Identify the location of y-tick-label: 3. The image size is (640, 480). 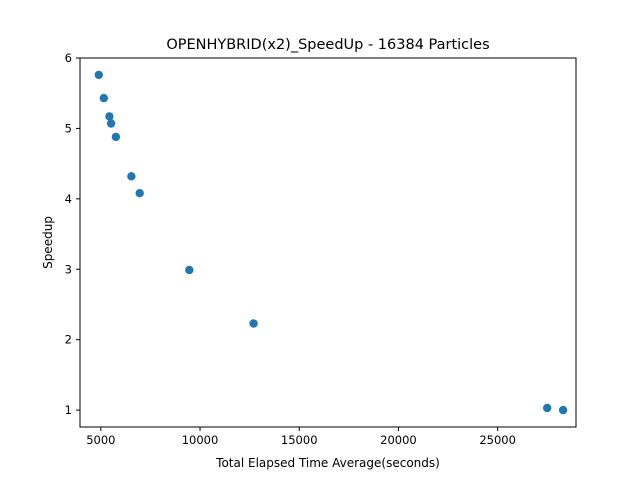
(68, 269).